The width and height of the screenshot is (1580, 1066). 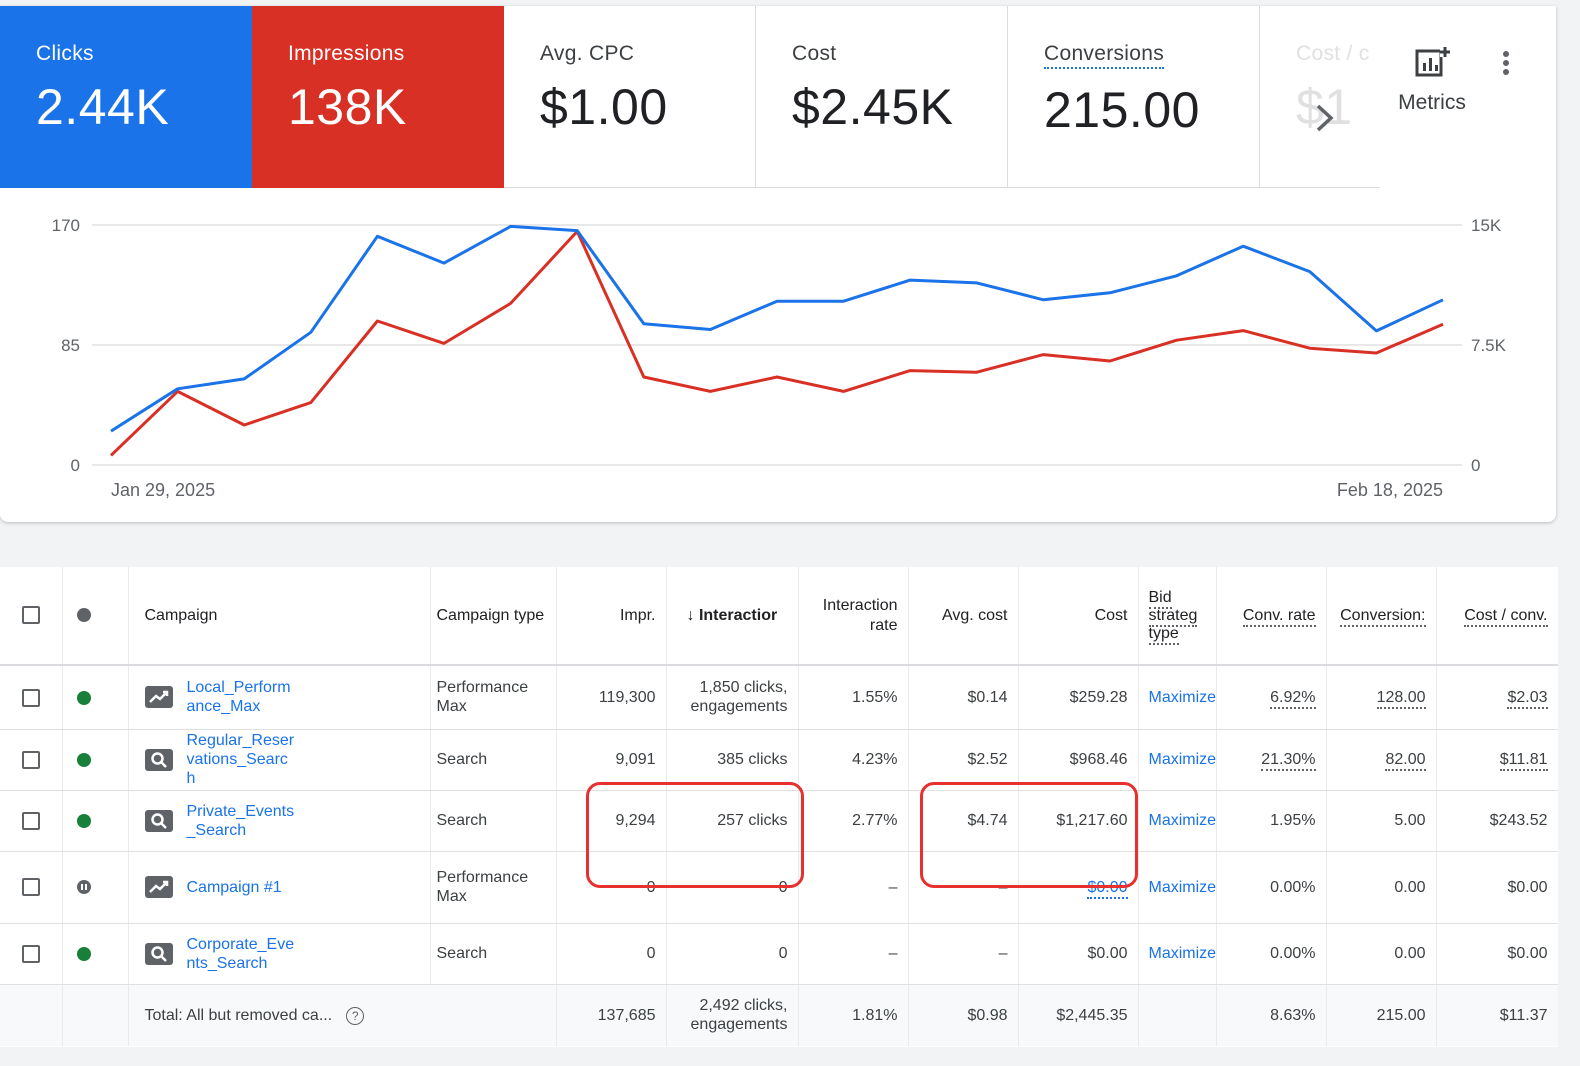 What do you see at coordinates (1134, 97) in the screenshot?
I see `scorecard-conversions: Conversions 215.00` at bounding box center [1134, 97].